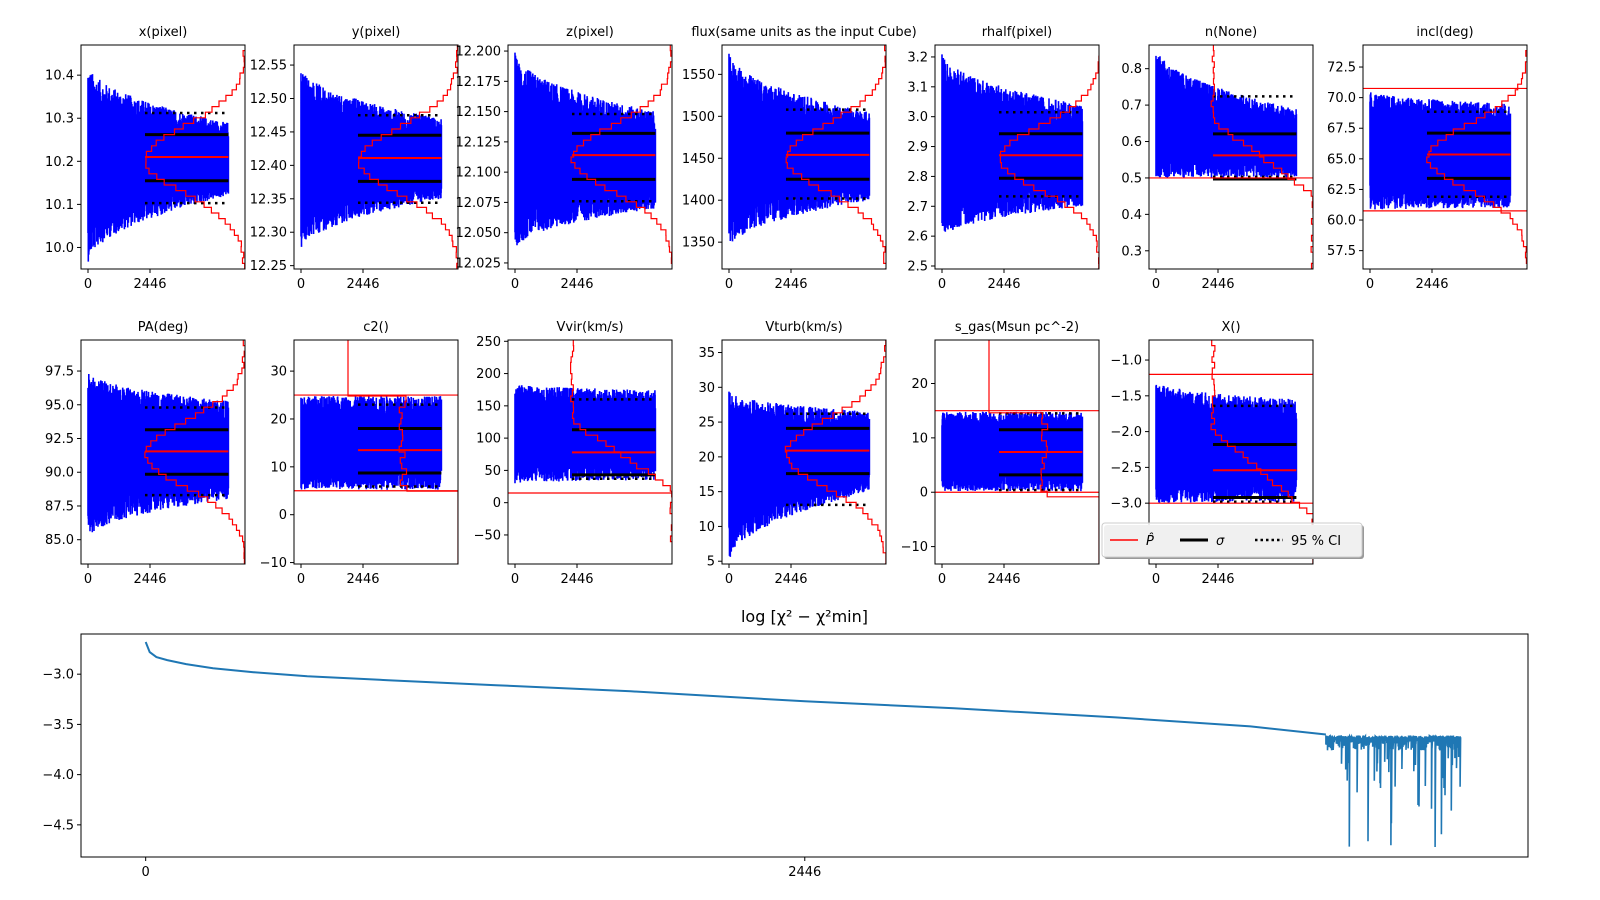 The image size is (1600, 900). What do you see at coordinates (1131, 142) in the screenshot?
I see `y-tick-label: 0.6` at bounding box center [1131, 142].